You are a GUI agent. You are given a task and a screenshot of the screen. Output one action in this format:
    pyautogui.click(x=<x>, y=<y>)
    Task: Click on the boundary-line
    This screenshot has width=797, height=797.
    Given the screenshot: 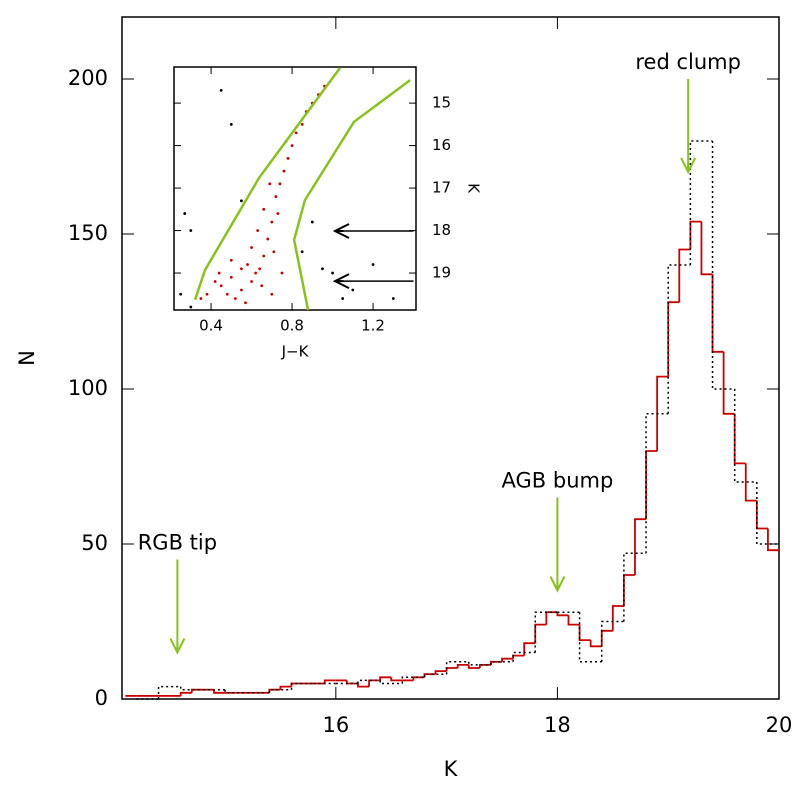 What is the action you would take?
    pyautogui.click(x=351, y=195)
    